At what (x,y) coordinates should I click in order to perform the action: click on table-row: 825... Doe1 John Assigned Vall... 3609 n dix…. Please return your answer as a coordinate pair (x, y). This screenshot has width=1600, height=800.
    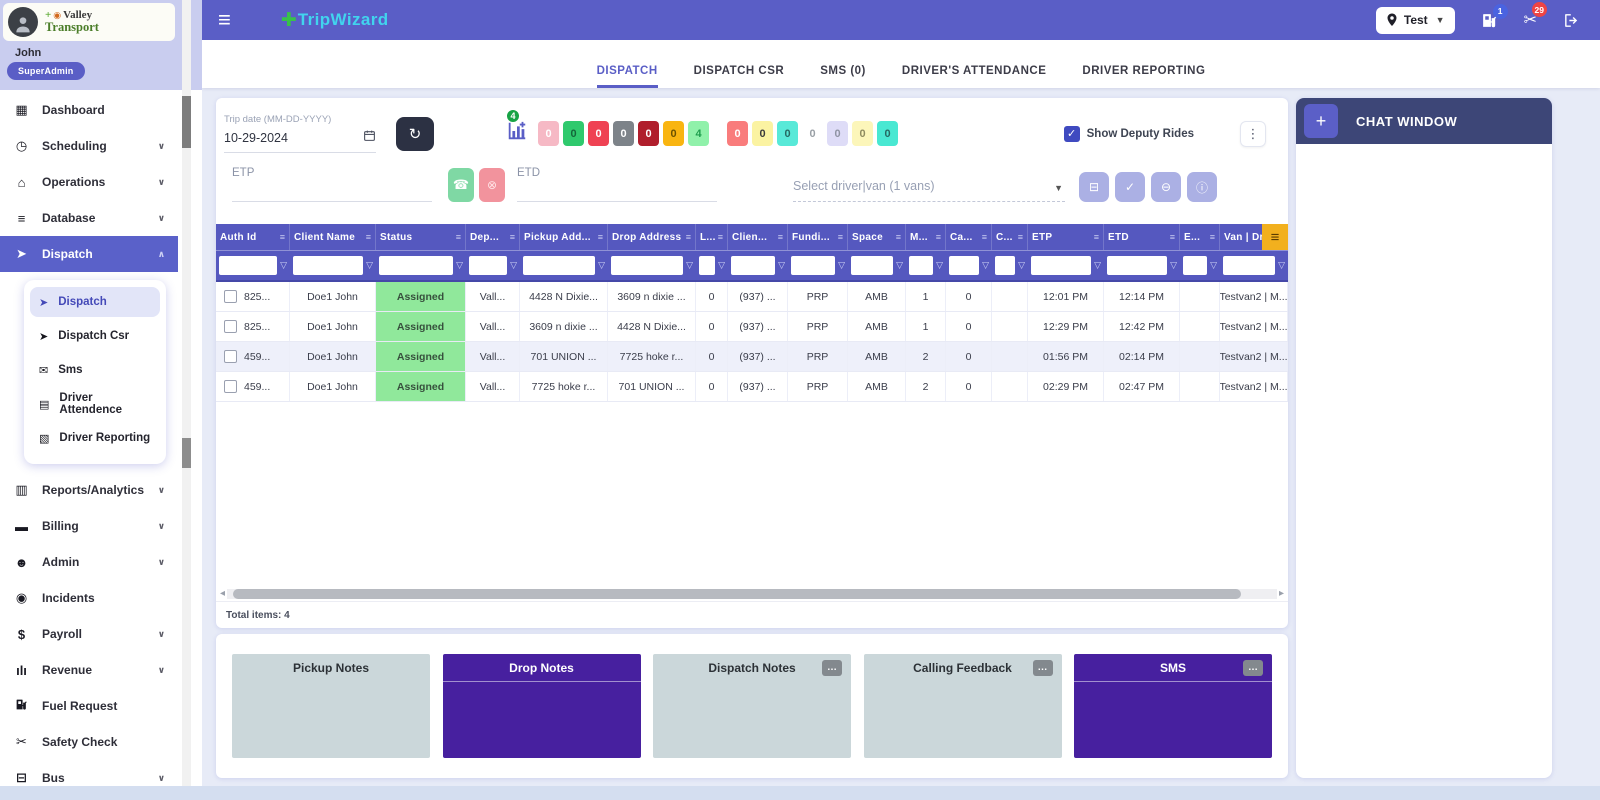
    Looking at the image, I should click on (752, 327).